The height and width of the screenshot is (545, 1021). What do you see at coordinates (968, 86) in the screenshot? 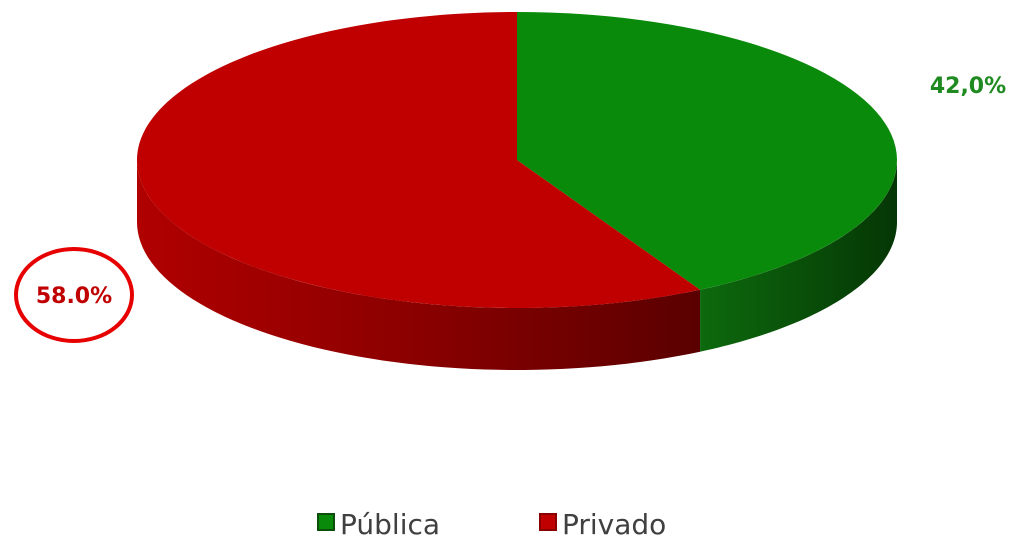
I see `data-label-pública: 42,0%` at bounding box center [968, 86].